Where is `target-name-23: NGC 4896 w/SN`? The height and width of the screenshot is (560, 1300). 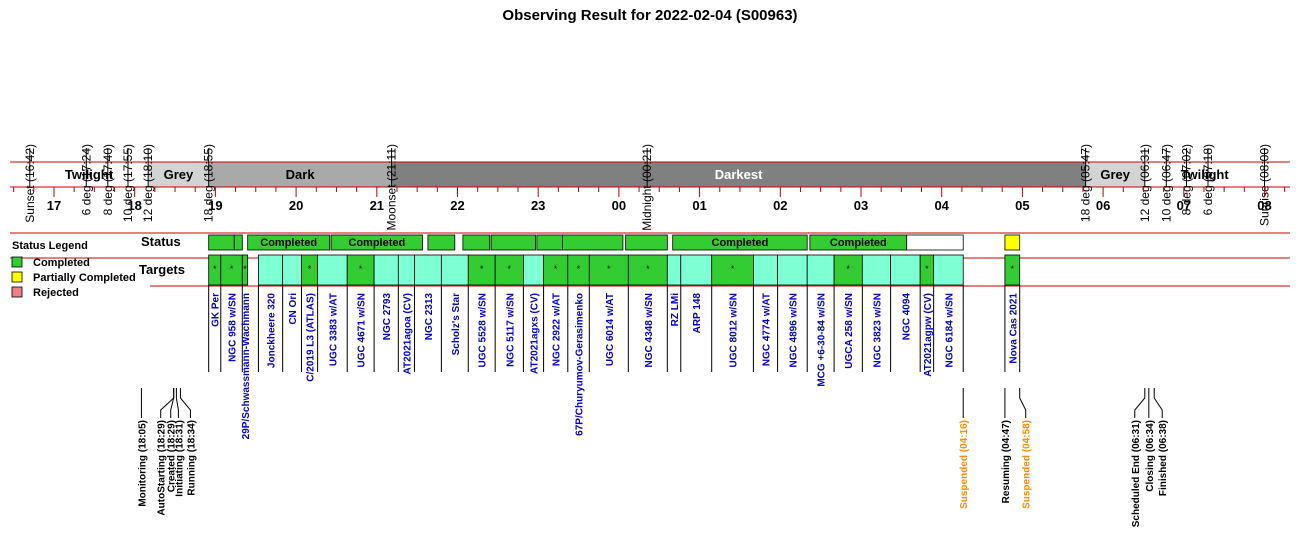 target-name-23: NGC 4896 w/SN is located at coordinates (793, 330).